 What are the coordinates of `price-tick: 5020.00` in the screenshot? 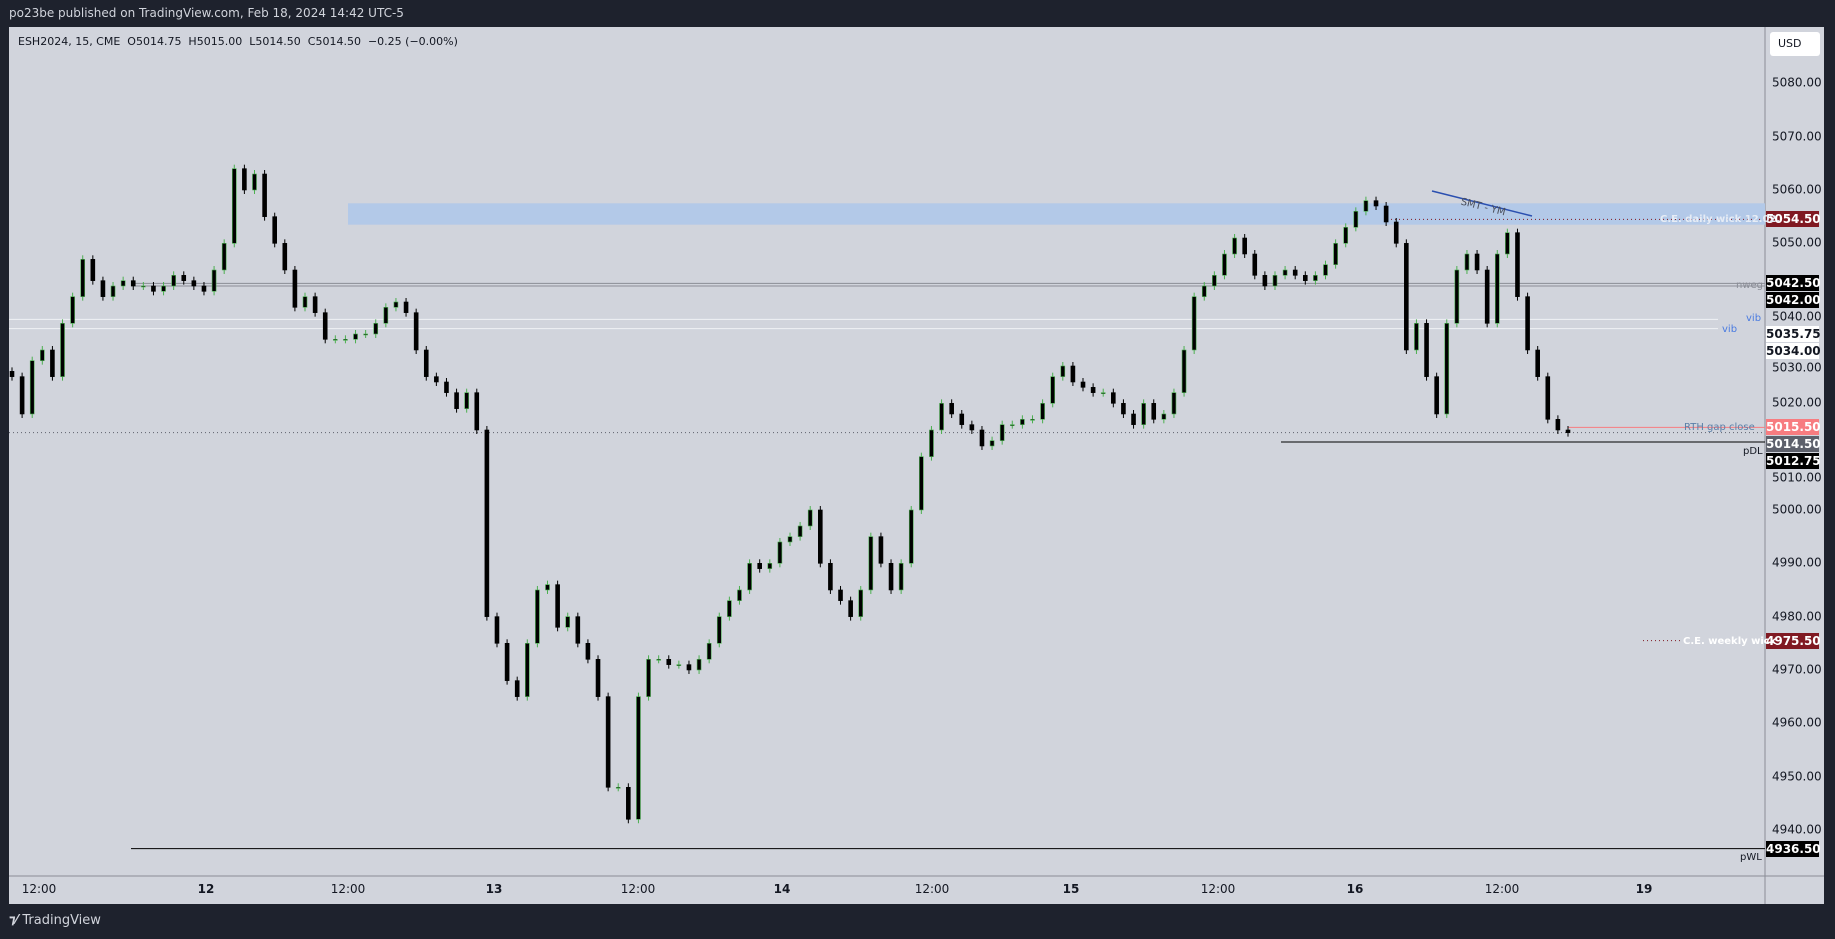 It's located at (1797, 402).